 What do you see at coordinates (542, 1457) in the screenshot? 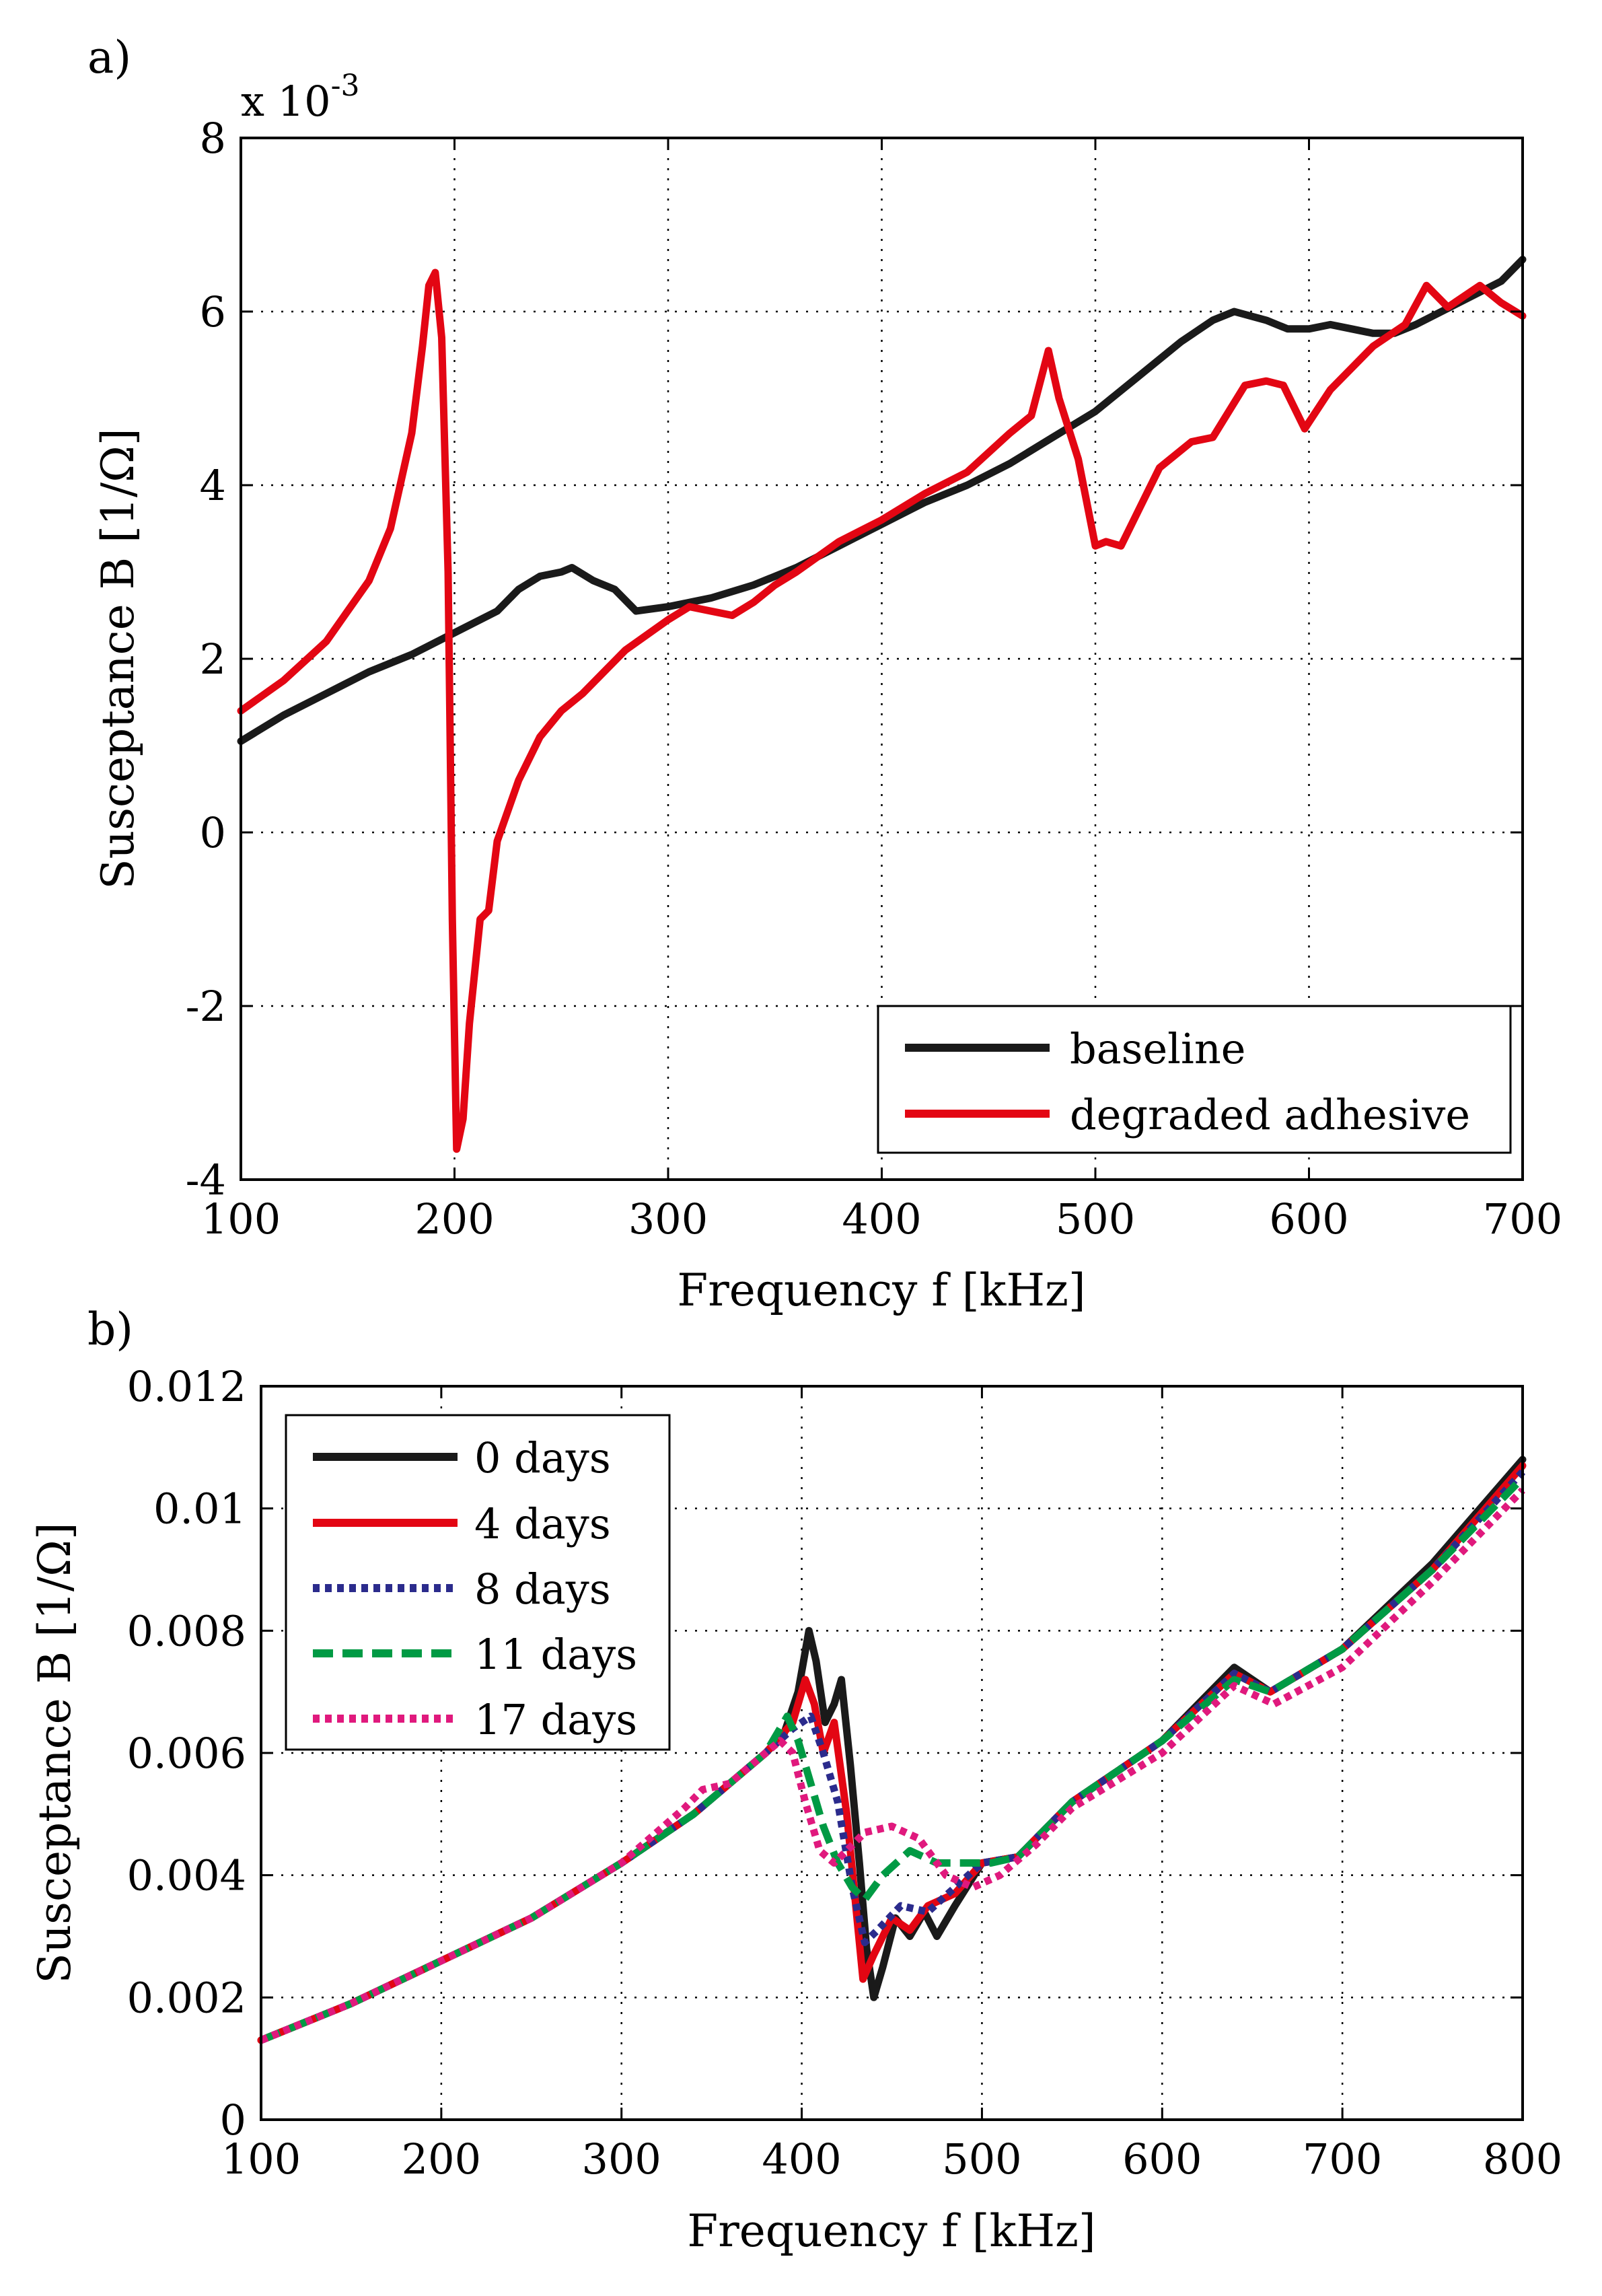
I see `legend-b-label-0days: 0 days` at bounding box center [542, 1457].